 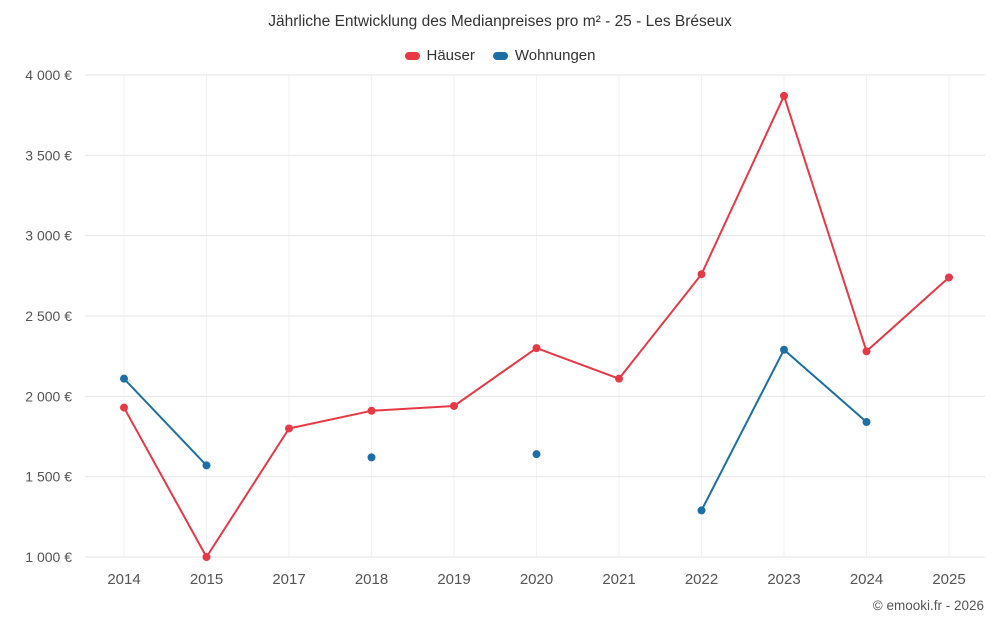 What do you see at coordinates (206, 579) in the screenshot?
I see `x-axis-label: 2015` at bounding box center [206, 579].